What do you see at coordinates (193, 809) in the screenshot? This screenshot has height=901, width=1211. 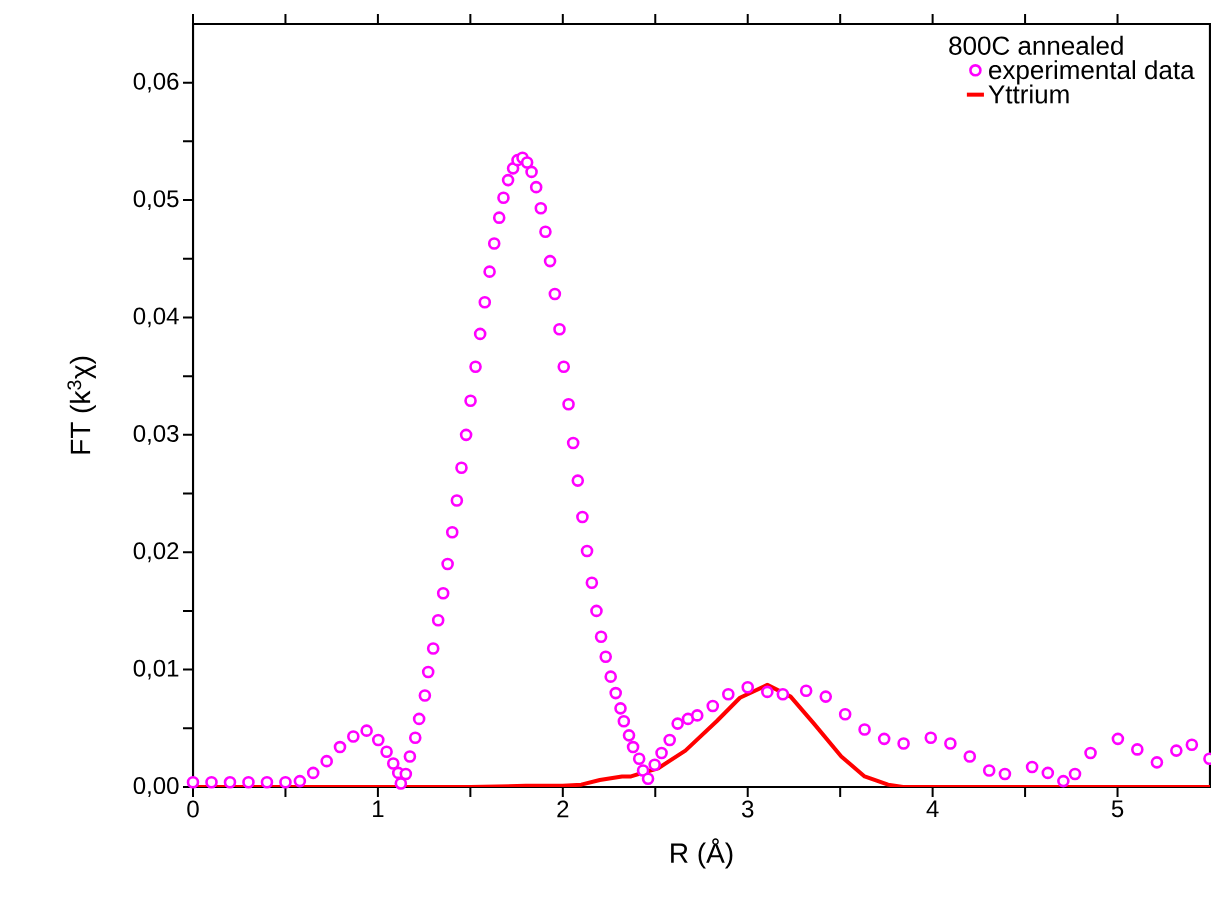 I see `x-tick-label: 0` at bounding box center [193, 809].